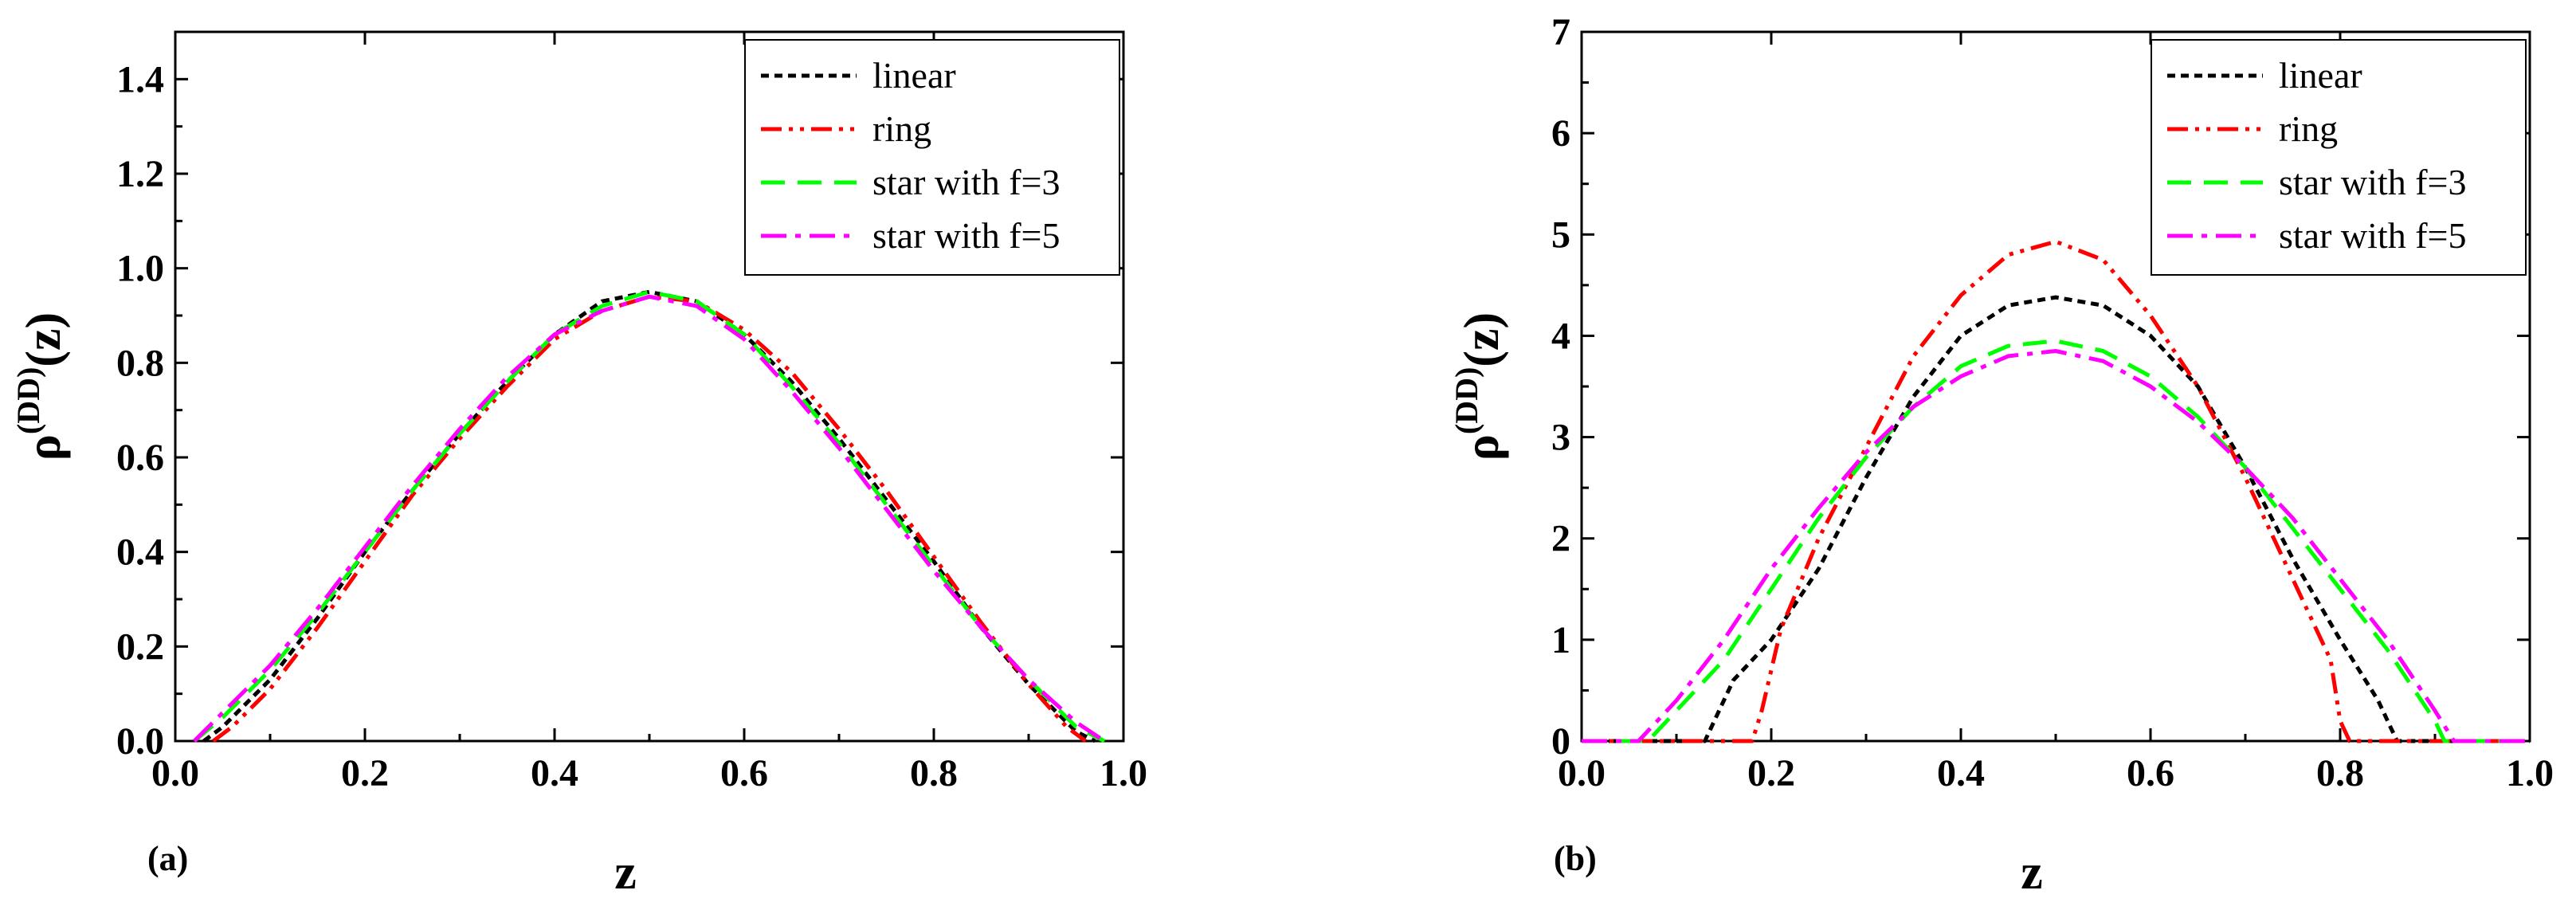  Describe the element at coordinates (140, 79) in the screenshot. I see `y-tick-label: 1.4` at that location.